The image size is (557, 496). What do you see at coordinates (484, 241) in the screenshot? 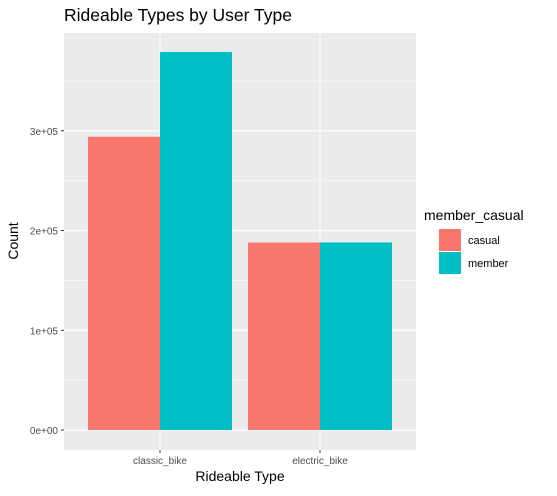
I see `legend-label-casual: casual` at bounding box center [484, 241].